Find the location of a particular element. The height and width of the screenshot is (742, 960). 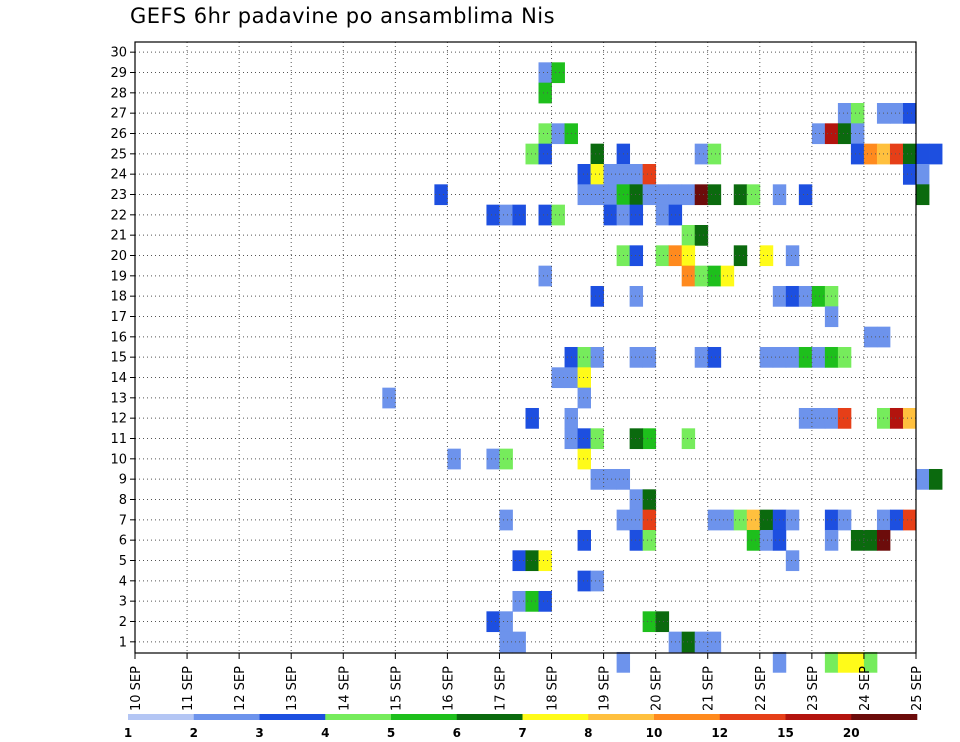

x-tick-label: 17 SEP is located at coordinates (500, 688).